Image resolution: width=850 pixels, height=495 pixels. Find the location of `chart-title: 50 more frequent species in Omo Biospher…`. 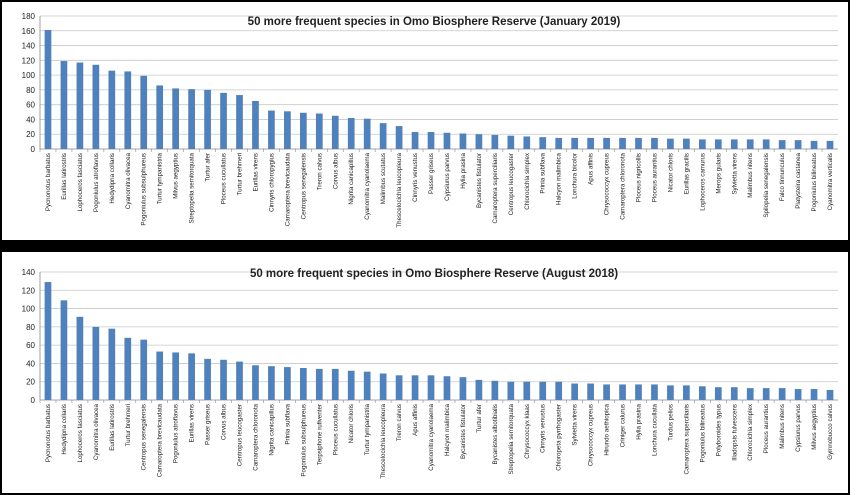

chart-title: 50 more frequent species in Omo Biospher… is located at coordinates (434, 22).